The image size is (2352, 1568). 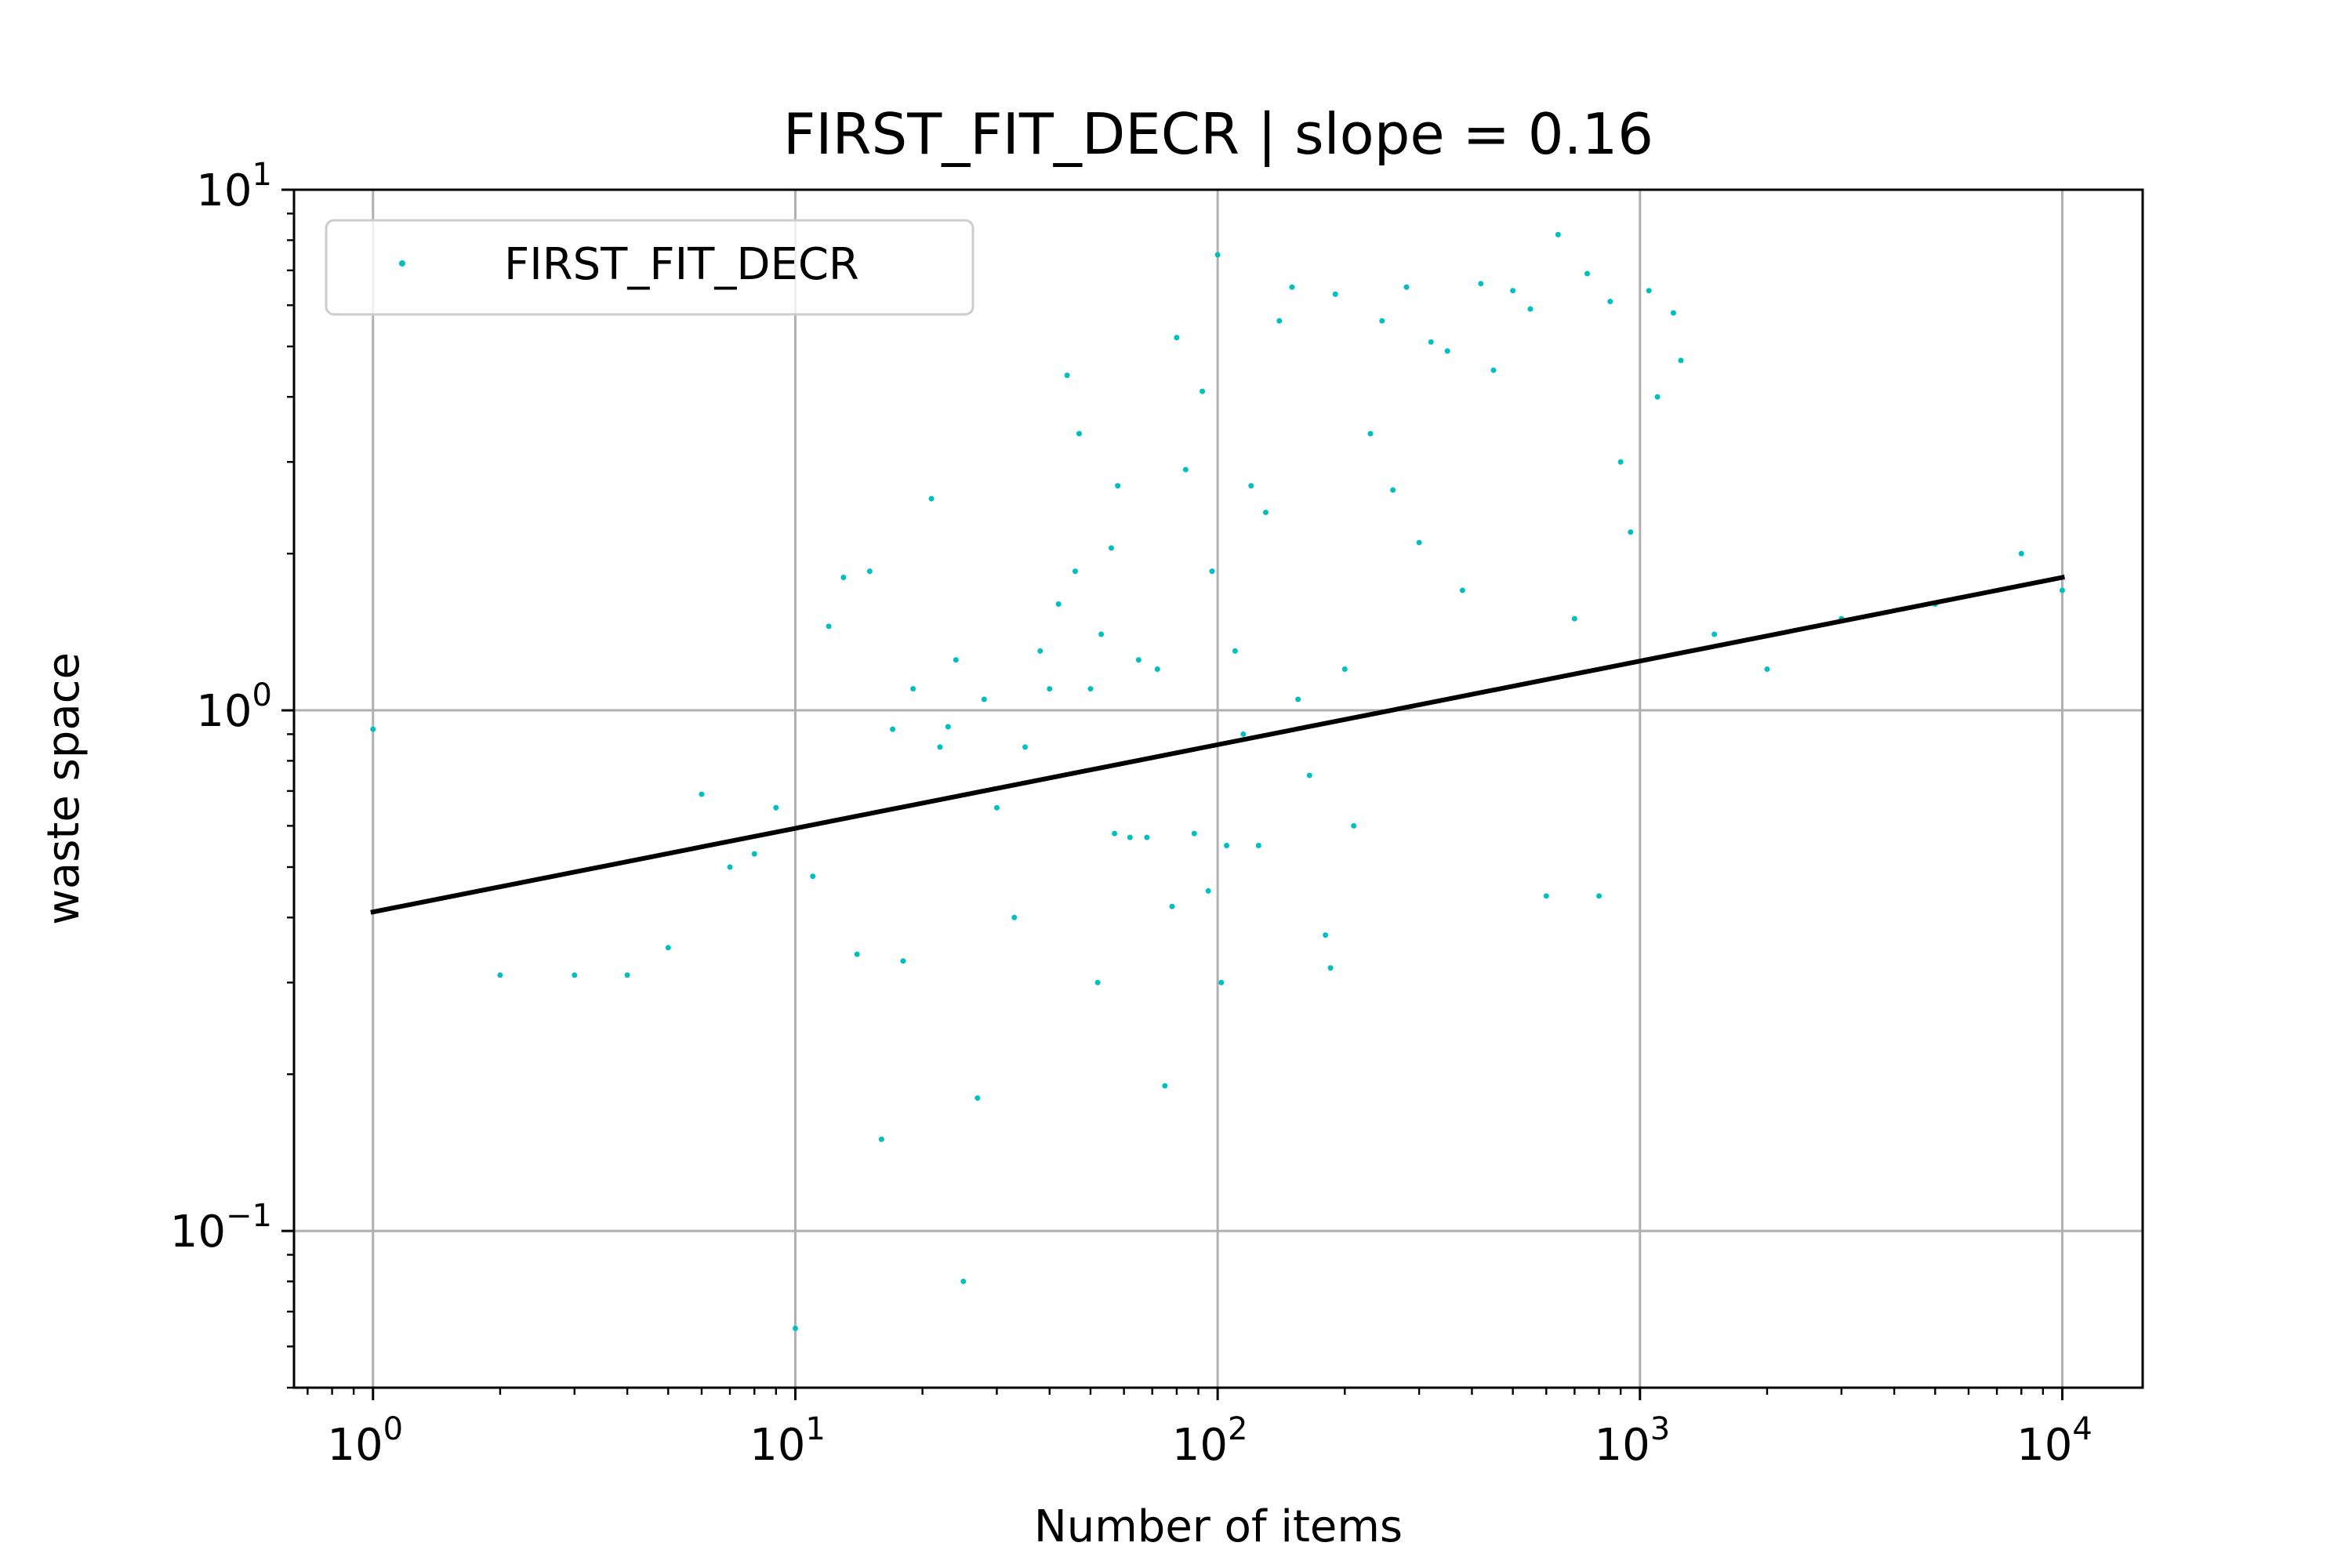 I want to click on y-tick-label: 10⁻¹, so click(x=221, y=1228).